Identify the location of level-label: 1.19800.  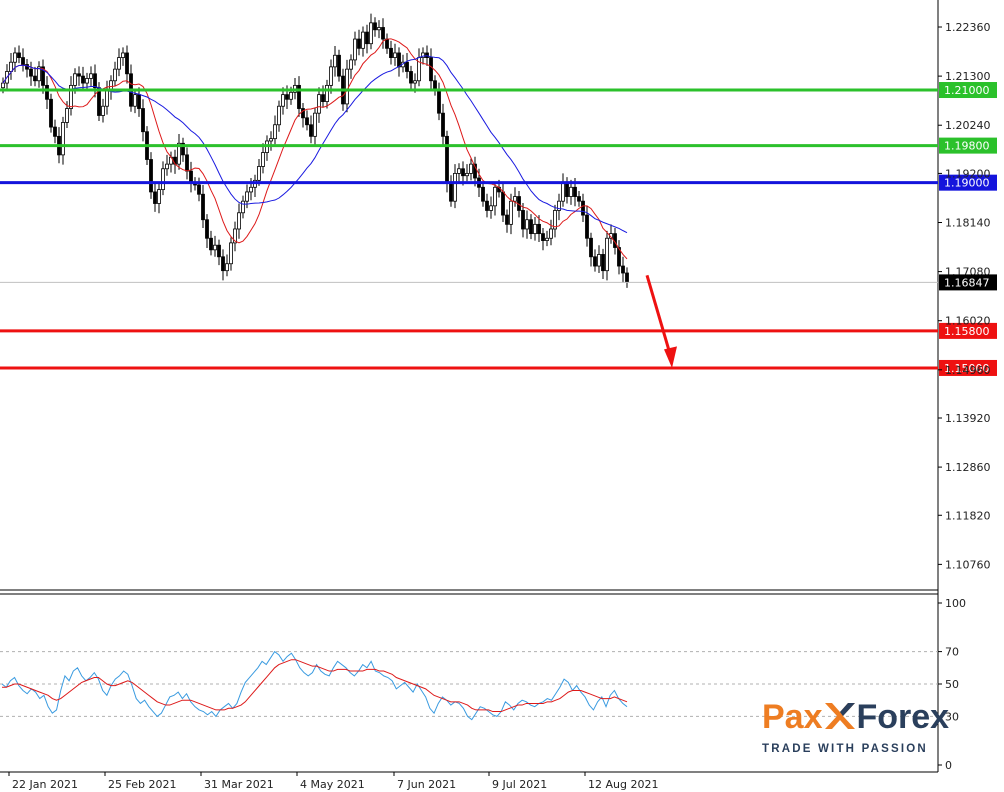
(967, 146).